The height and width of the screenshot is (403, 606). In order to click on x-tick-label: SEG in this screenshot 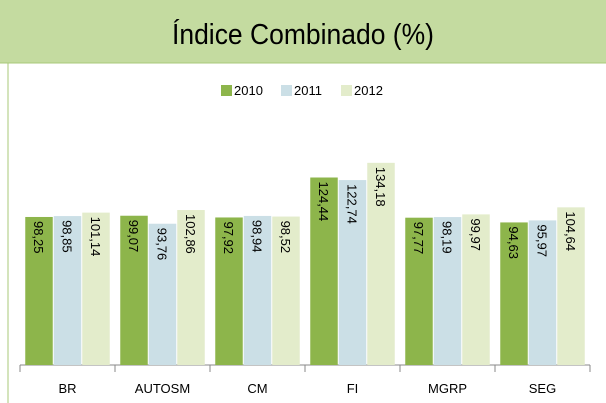, I will do `click(542, 388)`.